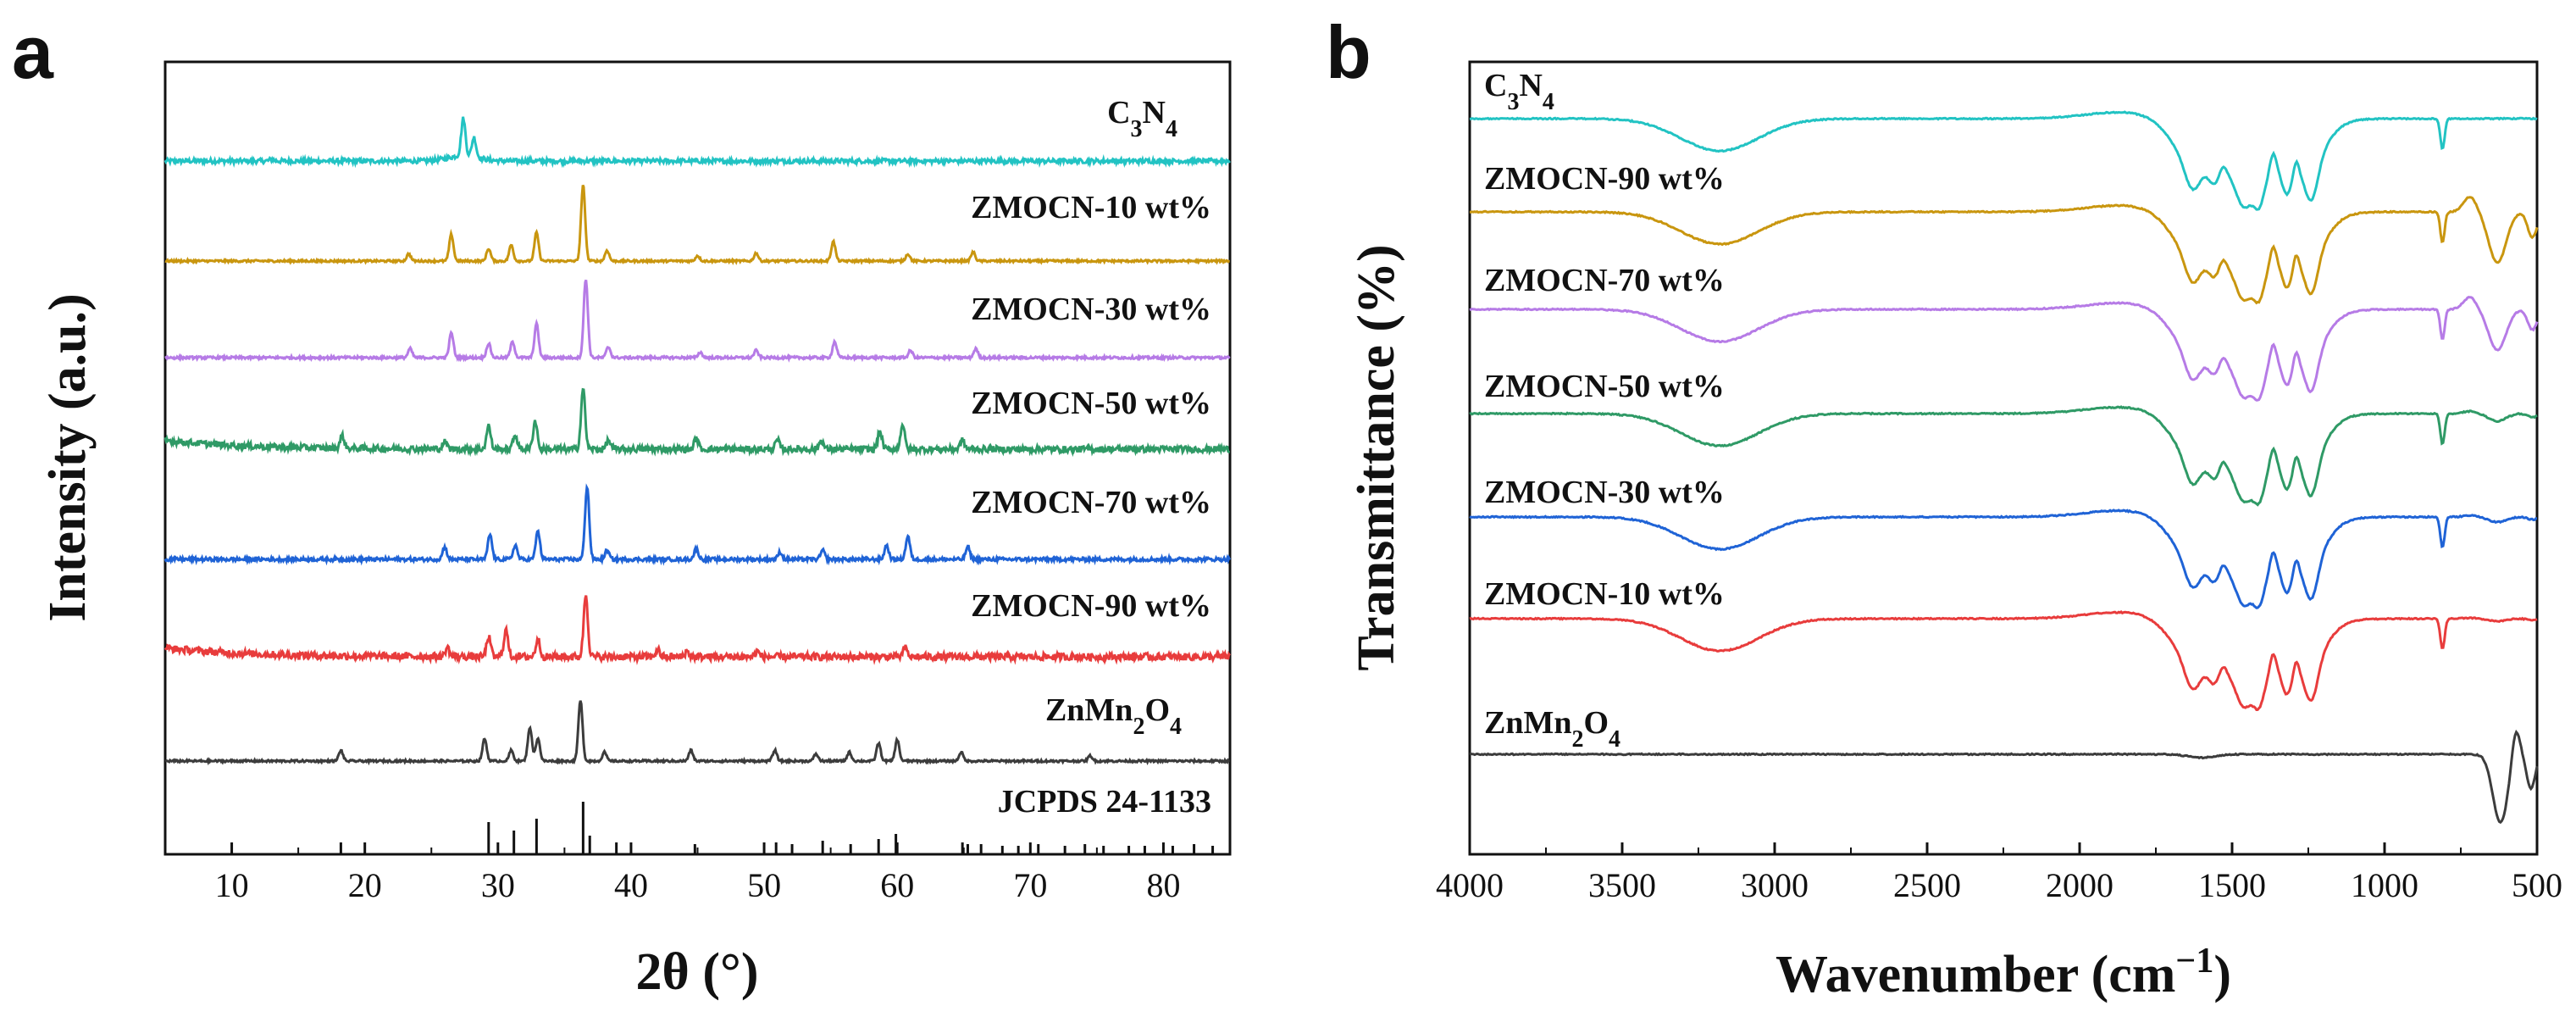 The width and height of the screenshot is (2576, 1017). Describe the element at coordinates (1113, 716) in the screenshot. I see `xrd-label-znmn2o4: ZnMn2O4` at that location.